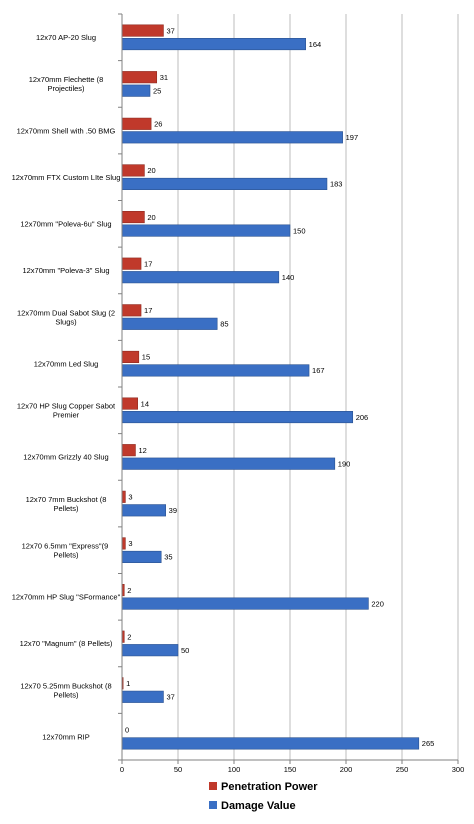  What do you see at coordinates (146, 357) in the screenshot?
I see `data-label-penetration-power: 15` at bounding box center [146, 357].